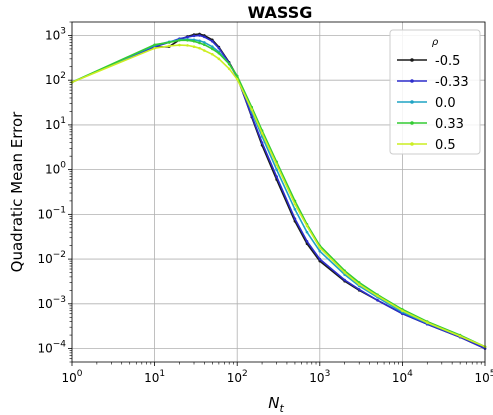 This screenshot has height=415, width=493. I want to click on legend-frame, so click(435, 92).